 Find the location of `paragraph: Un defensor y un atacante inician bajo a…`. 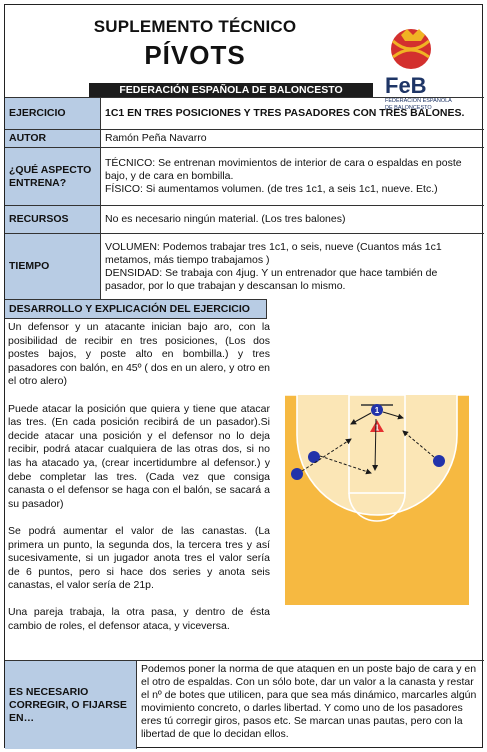

paragraph: Un defensor y un atacante inician bajo a… is located at coordinates (139, 354).